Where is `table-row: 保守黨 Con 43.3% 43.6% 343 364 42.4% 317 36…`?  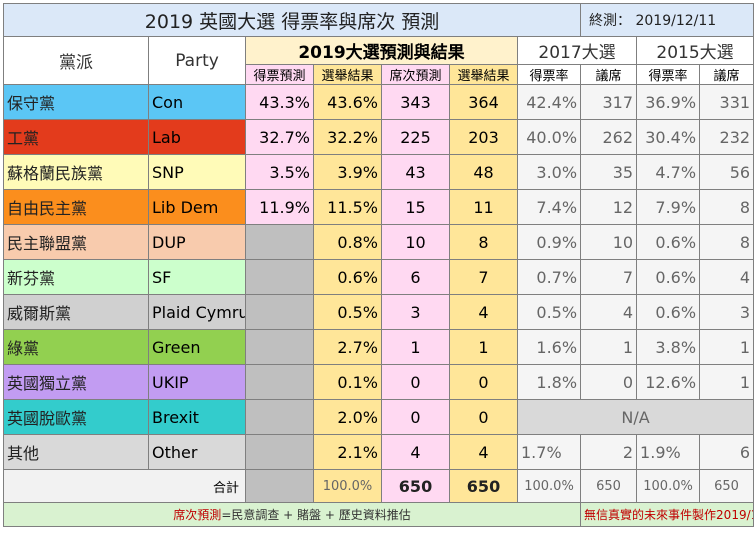
table-row: 保守黨 Con 43.3% 43.6% 343 364 42.4% 317 36… is located at coordinates (379, 102).